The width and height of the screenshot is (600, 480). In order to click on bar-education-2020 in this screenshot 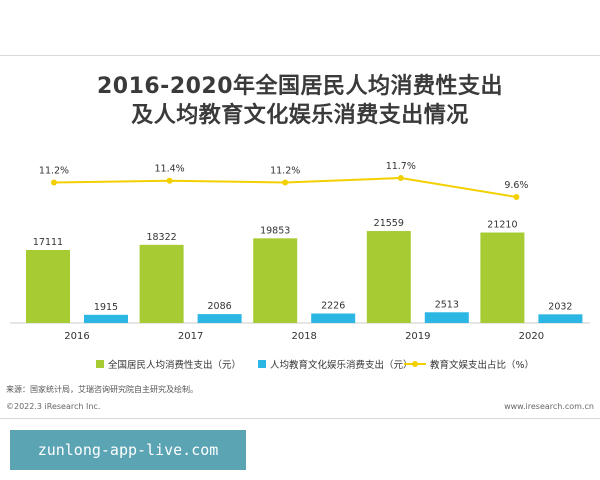, I will do `click(560, 318)`.